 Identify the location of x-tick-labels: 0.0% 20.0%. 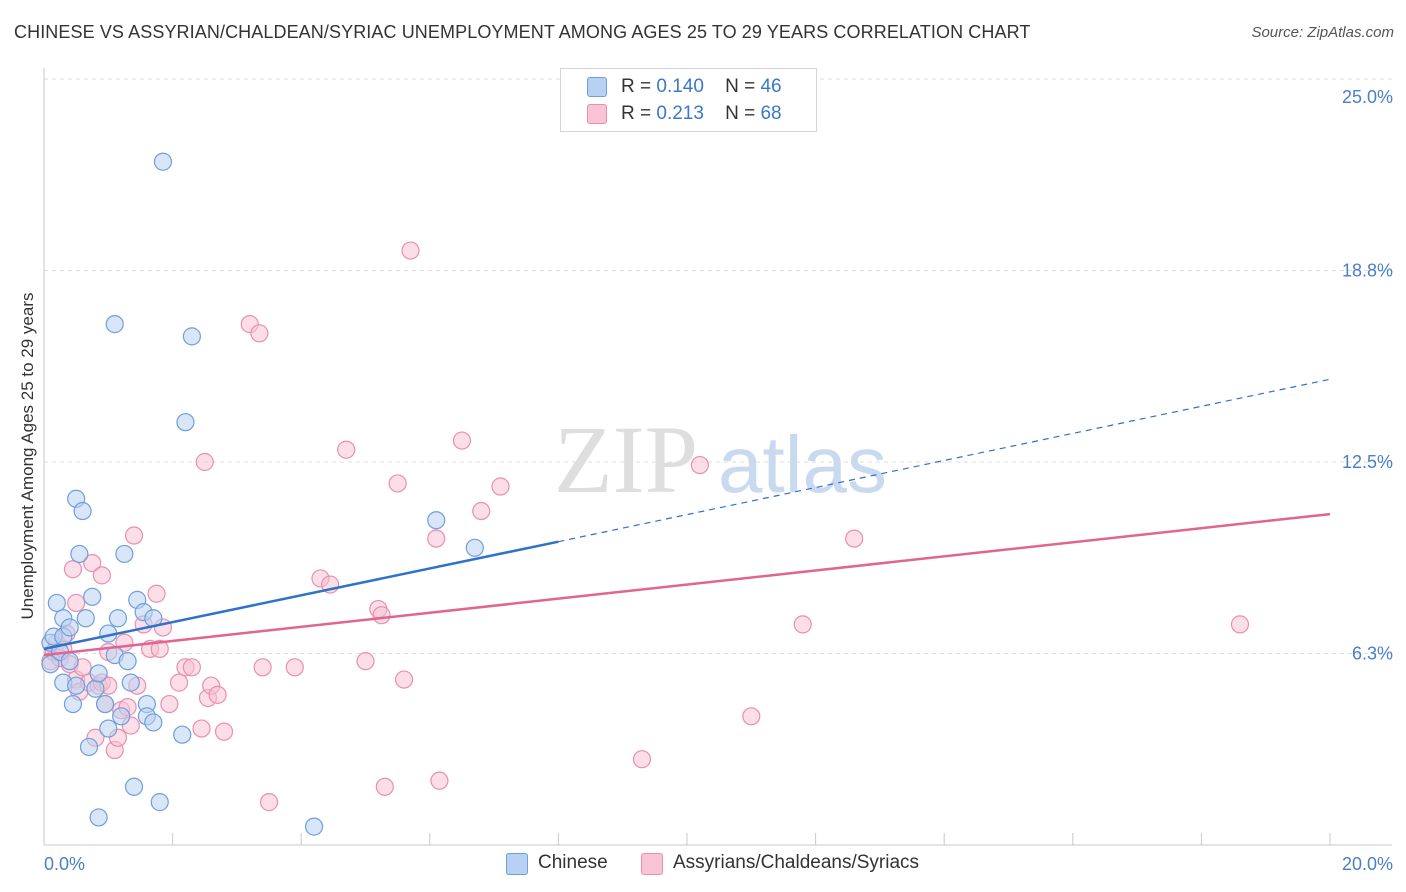
(718, 864).